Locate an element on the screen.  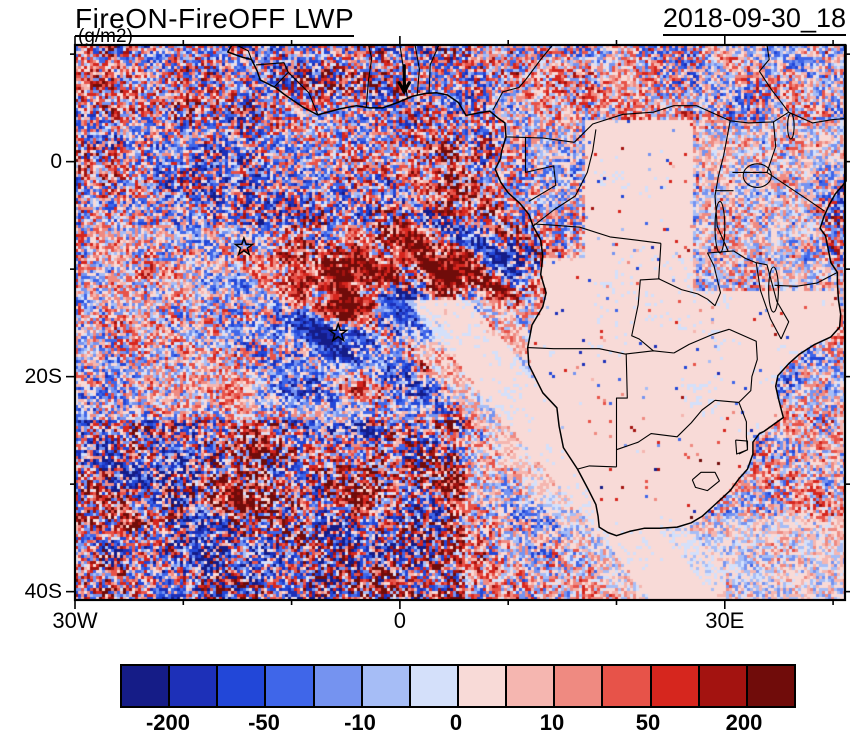
colorbar is located at coordinates (458, 686).